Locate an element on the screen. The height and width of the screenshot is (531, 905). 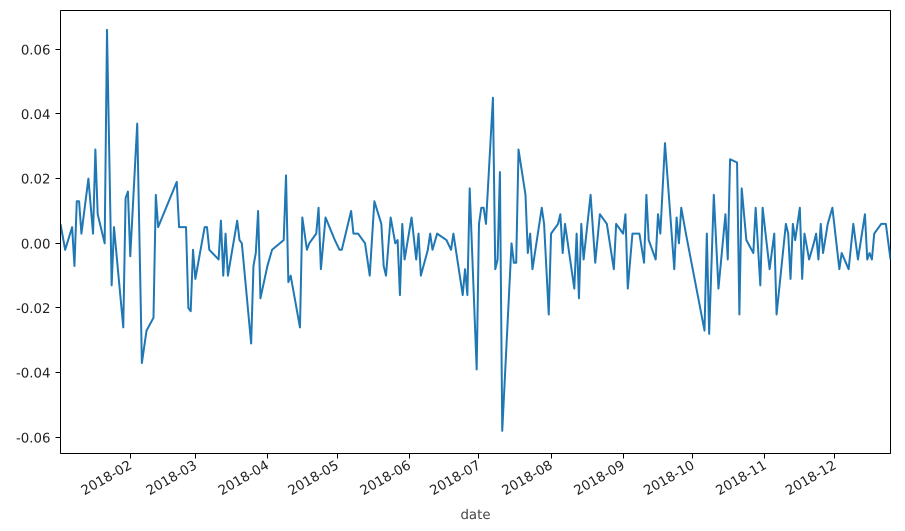
y-tick-label: 0.04 is located at coordinates (35, 115).